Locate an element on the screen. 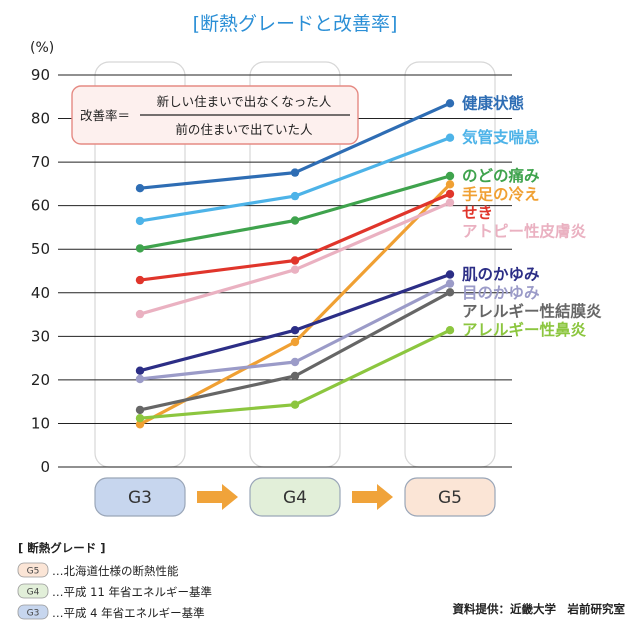  grade-legend-heading: [ 断熱グレード ] is located at coordinates (62, 548).